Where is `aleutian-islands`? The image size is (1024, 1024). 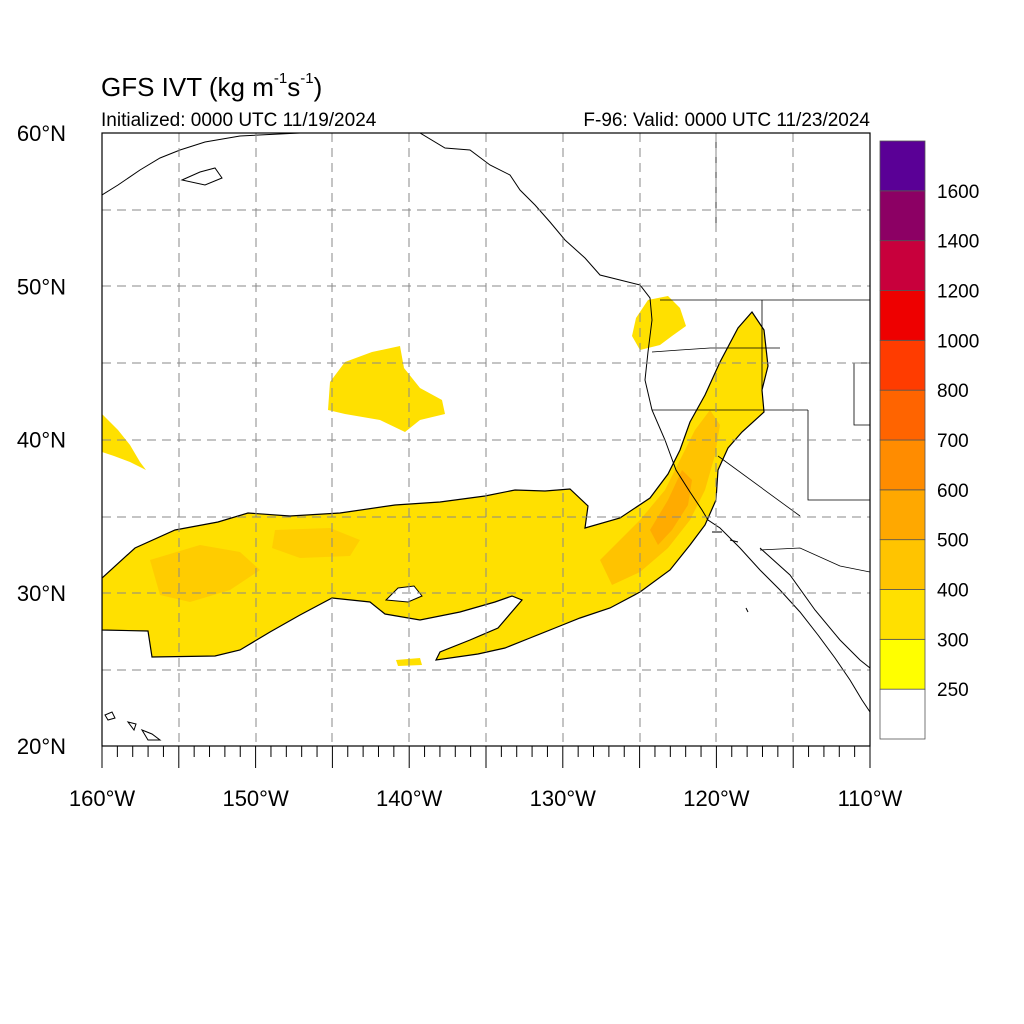 aleutian-islands is located at coordinates (201, 176).